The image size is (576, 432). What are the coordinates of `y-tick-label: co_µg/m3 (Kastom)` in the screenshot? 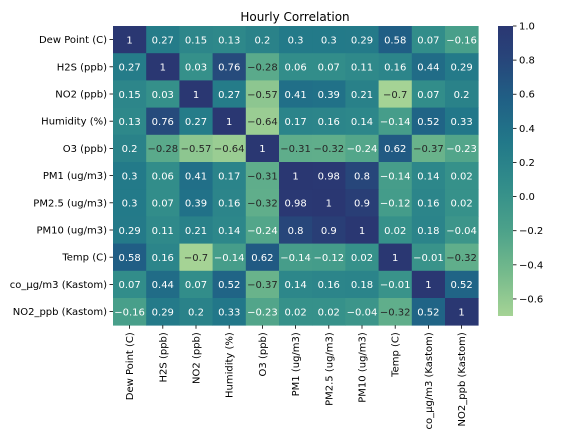 It's located at (58, 285).